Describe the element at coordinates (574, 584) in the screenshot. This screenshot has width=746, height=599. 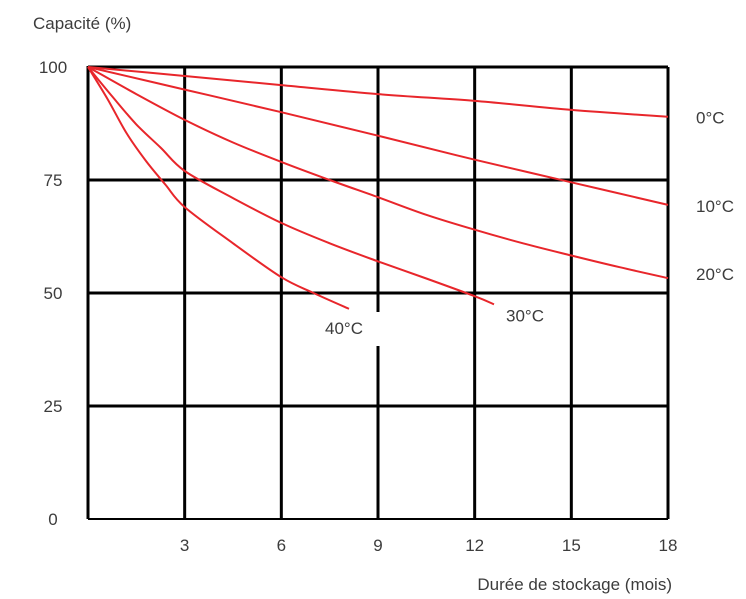
I see `x-axis-title: Durée de stockage (mois)` at that location.